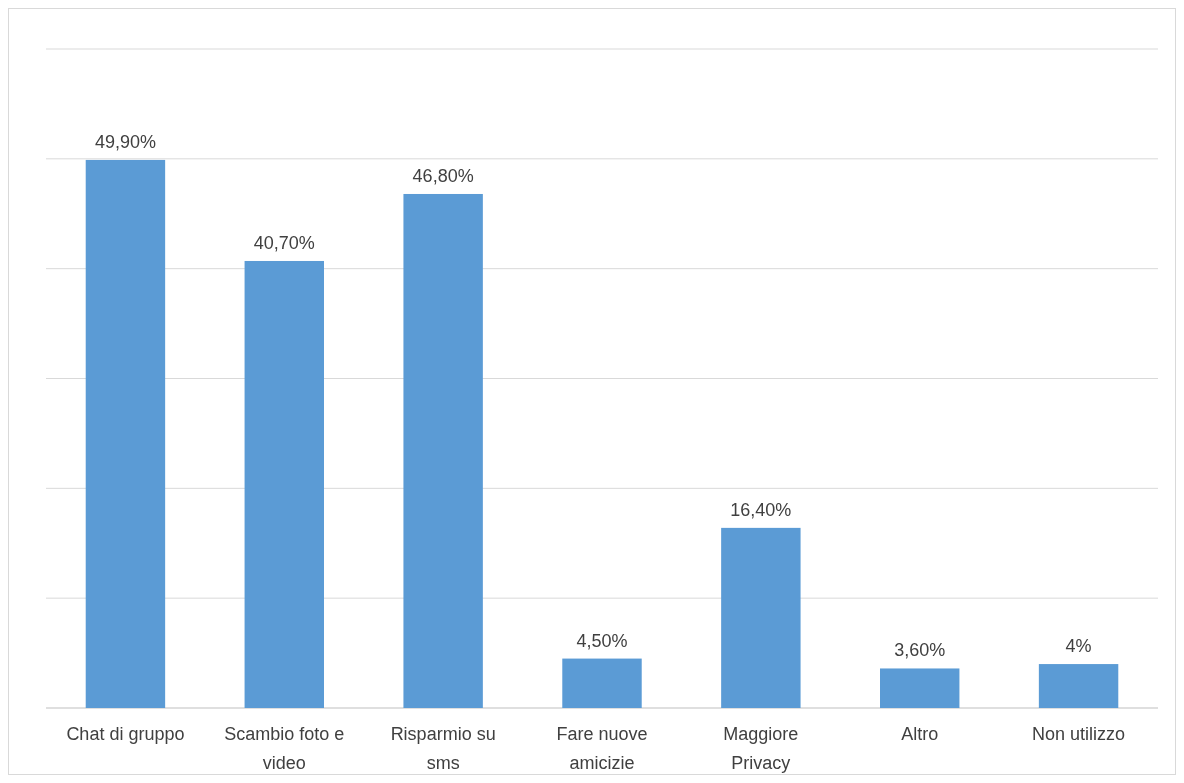 The height and width of the screenshot is (783, 1184). I want to click on data-label: 16,40%, so click(761, 509).